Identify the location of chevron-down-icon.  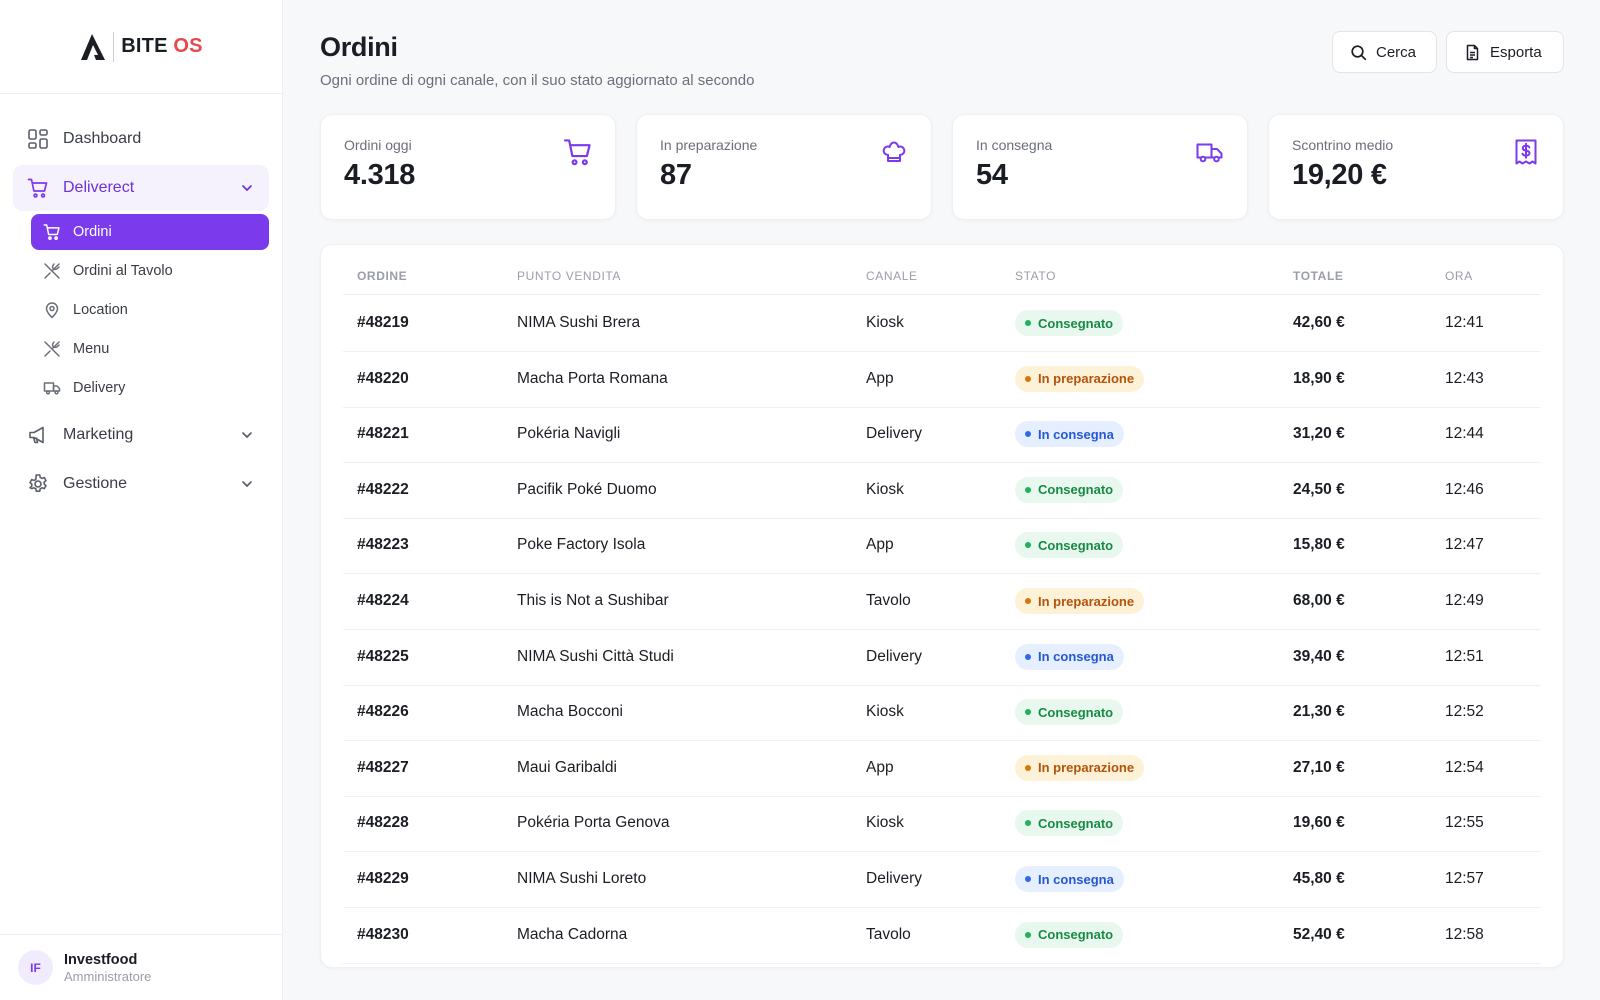
(247, 484).